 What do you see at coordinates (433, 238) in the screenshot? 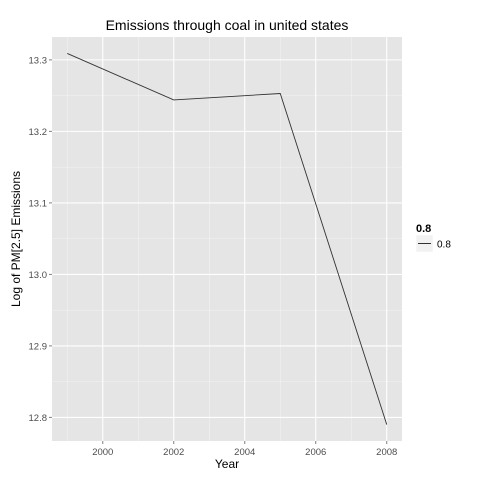
I see `legend: 0.8 0.8` at bounding box center [433, 238].